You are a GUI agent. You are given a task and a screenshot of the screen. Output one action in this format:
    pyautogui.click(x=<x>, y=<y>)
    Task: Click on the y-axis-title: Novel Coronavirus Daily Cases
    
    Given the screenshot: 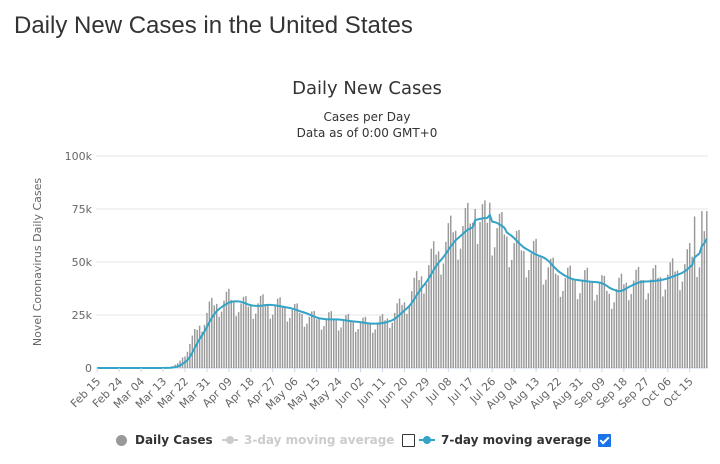 What is the action you would take?
    pyautogui.click(x=37, y=262)
    